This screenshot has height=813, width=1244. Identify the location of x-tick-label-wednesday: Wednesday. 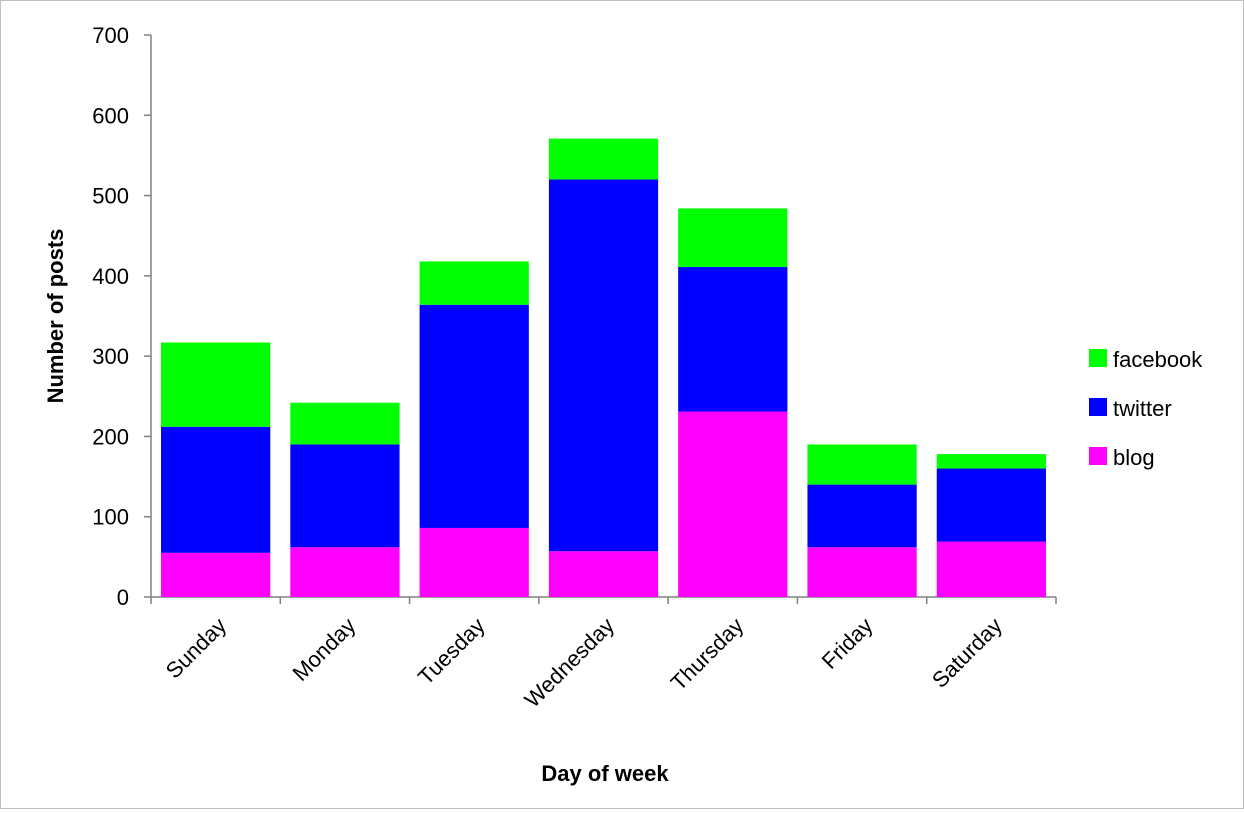
(569, 663).